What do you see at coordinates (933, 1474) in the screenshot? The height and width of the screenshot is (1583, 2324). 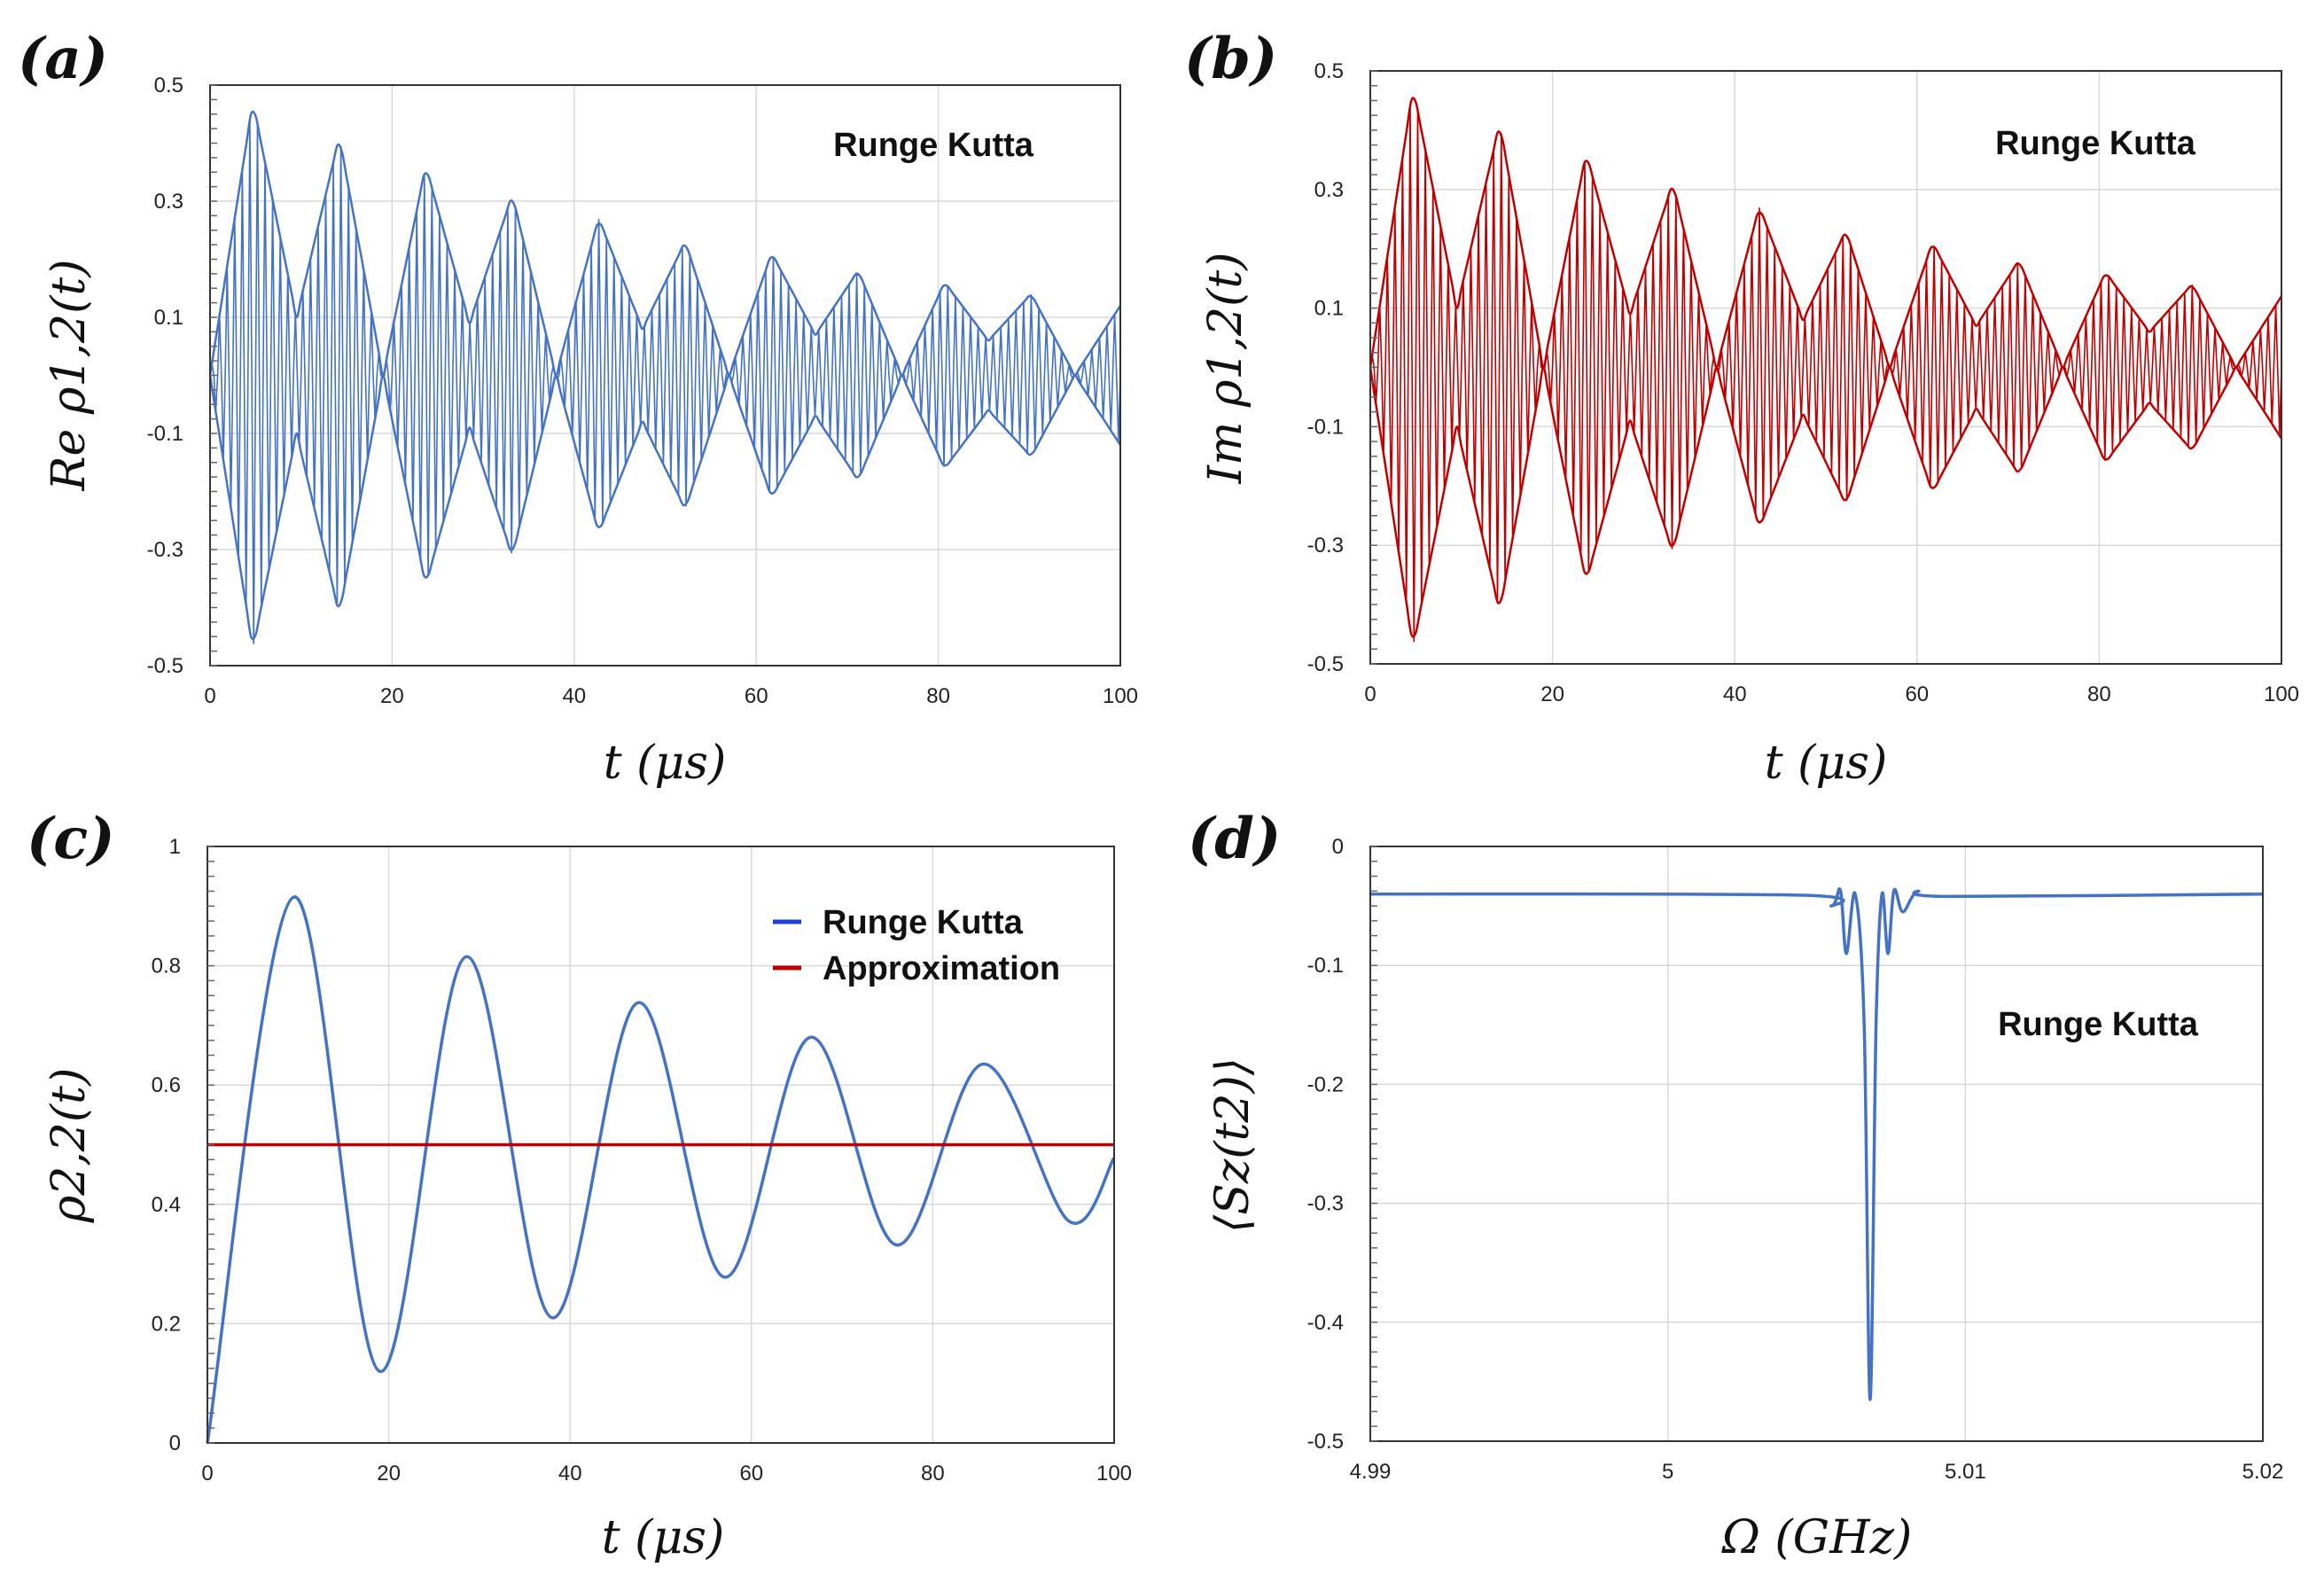 I see `xtick-label-c: 80` at bounding box center [933, 1474].